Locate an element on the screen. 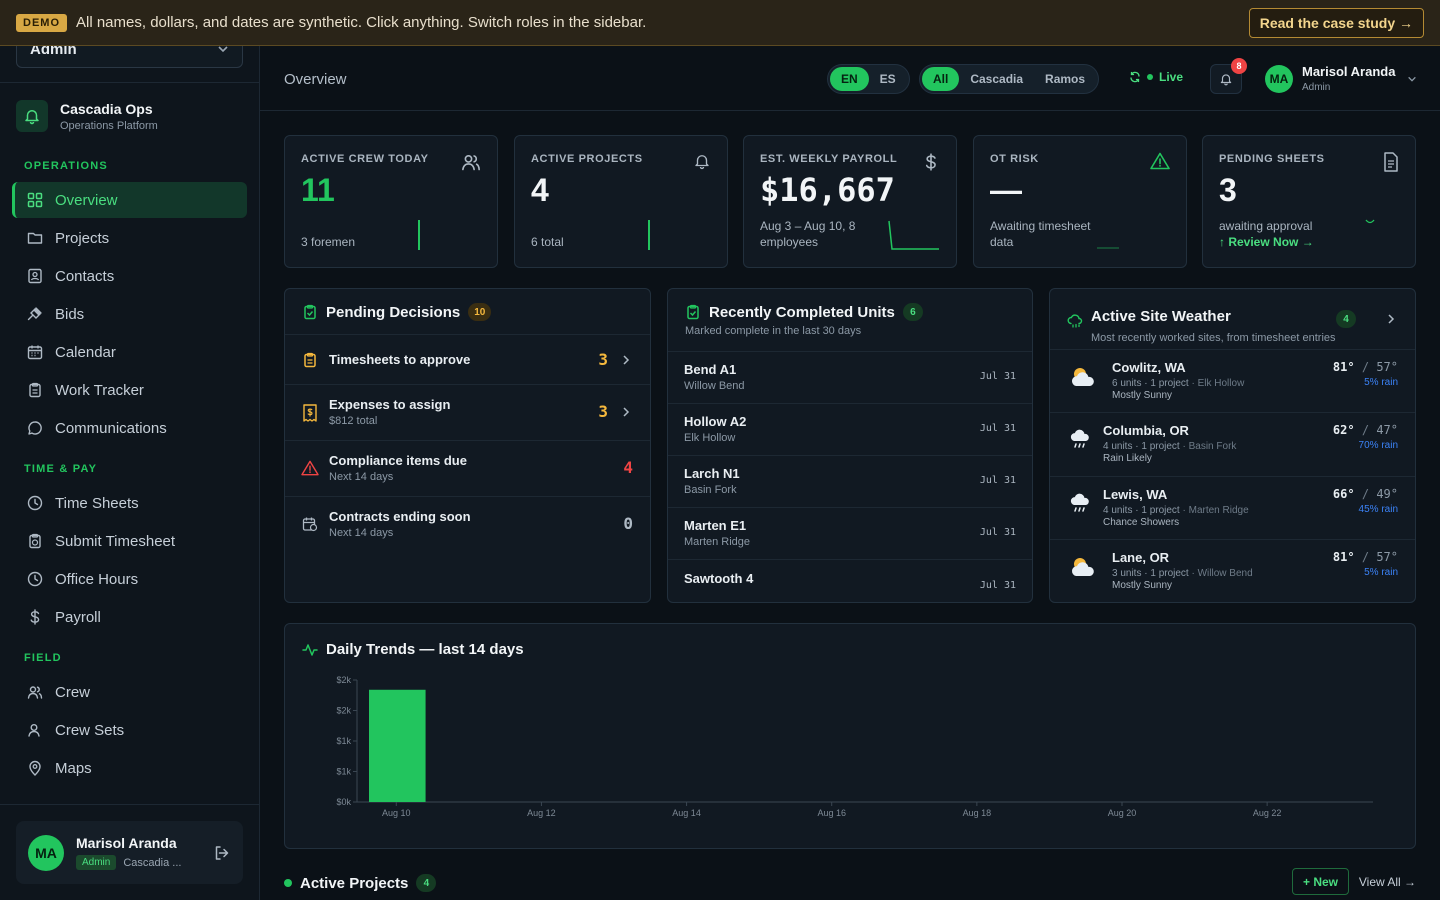 The width and height of the screenshot is (1440, 900). list-item: Bend A1 Willow Bend Jul 31 is located at coordinates (850, 377).